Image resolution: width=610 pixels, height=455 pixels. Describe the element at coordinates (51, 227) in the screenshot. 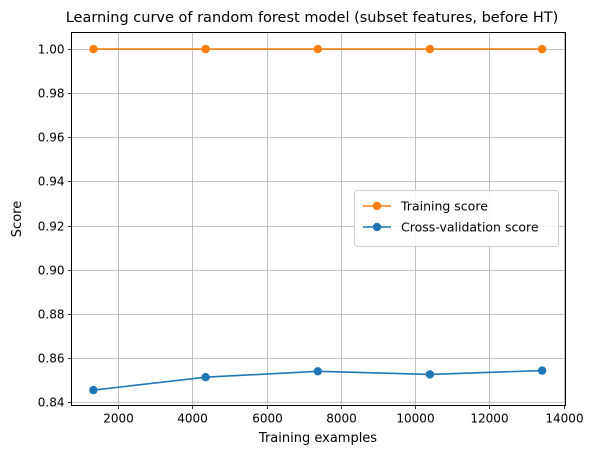

I see `y-tick-label: 0.92` at that location.